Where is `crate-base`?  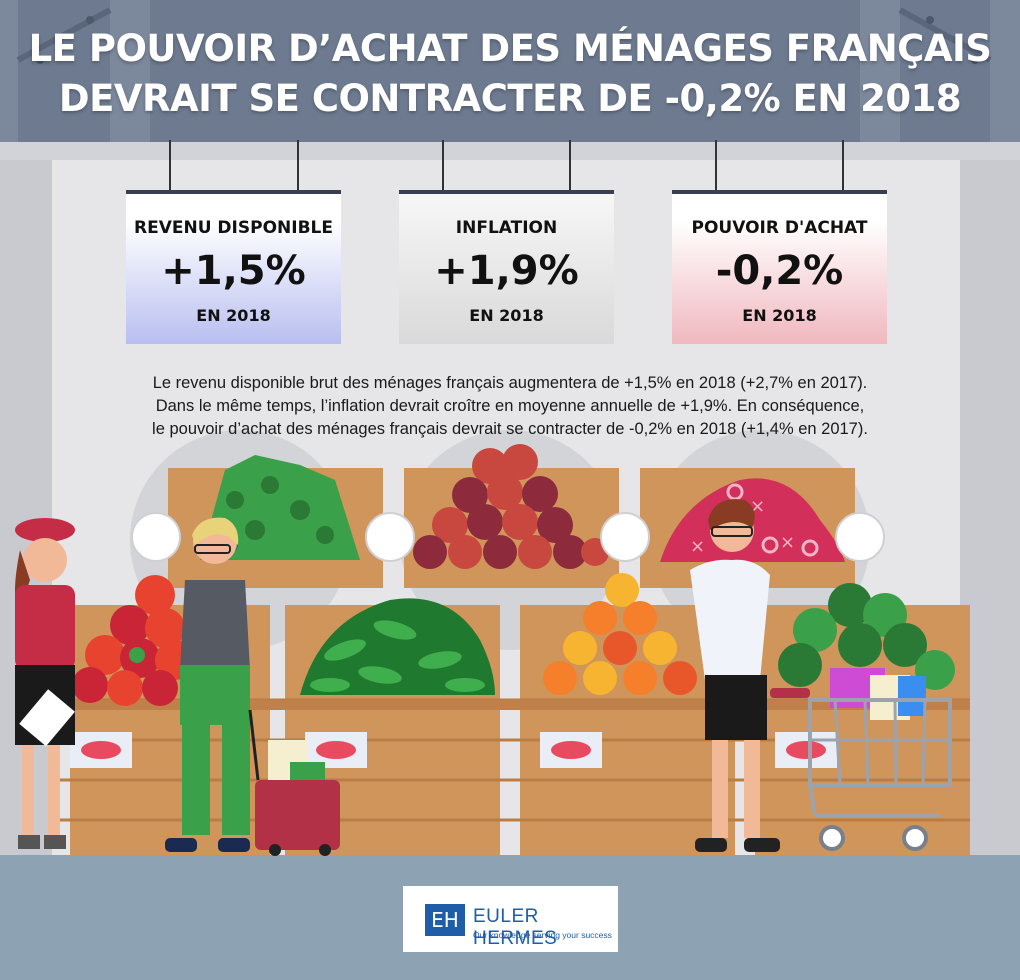
crate-base is located at coordinates (510, 705).